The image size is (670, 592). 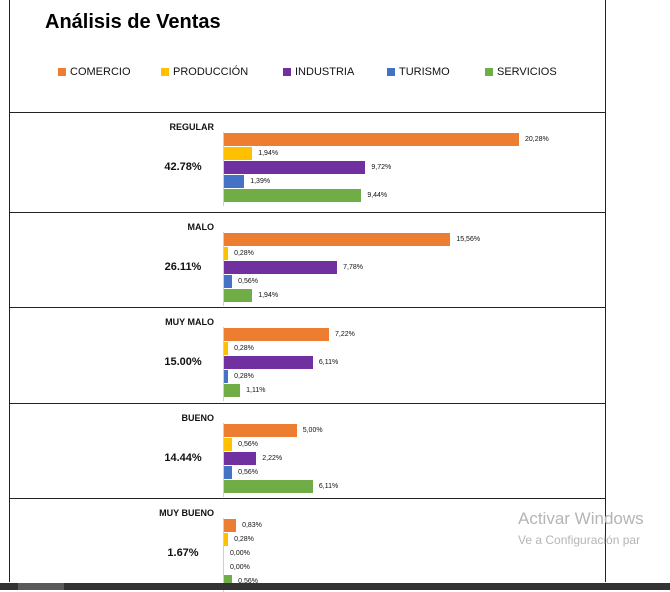 What do you see at coordinates (189, 322) in the screenshot?
I see `group-label: MUY MALO` at bounding box center [189, 322].